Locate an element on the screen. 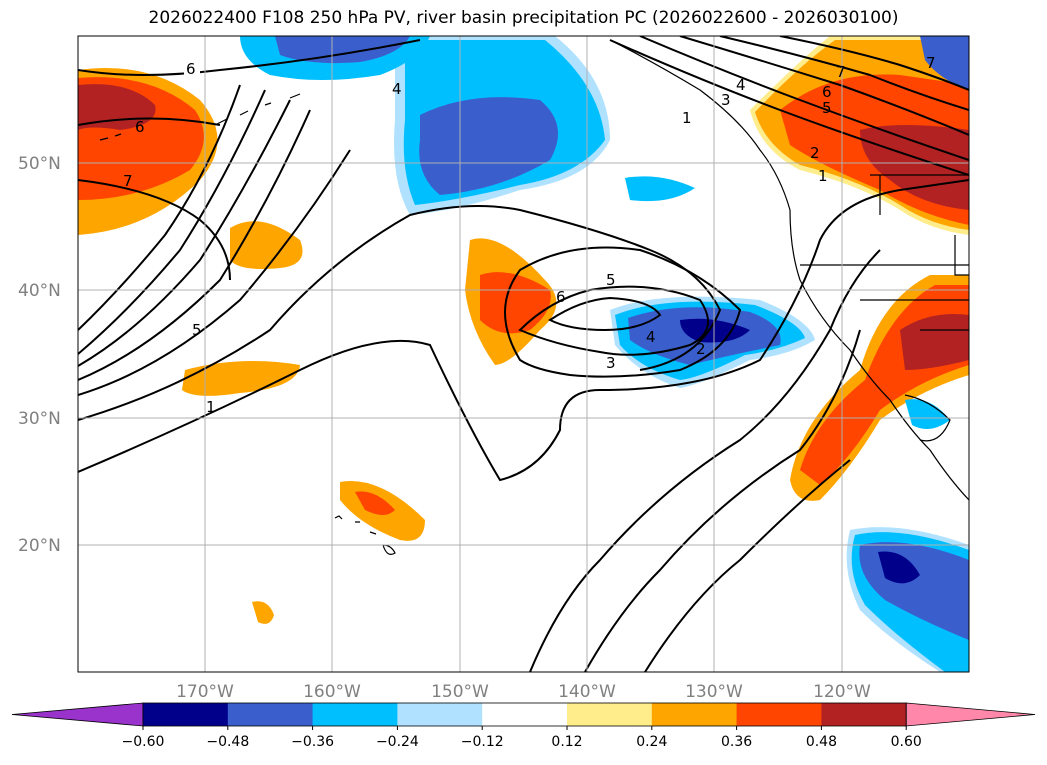  lat-label: 40°N is located at coordinates (39, 291).